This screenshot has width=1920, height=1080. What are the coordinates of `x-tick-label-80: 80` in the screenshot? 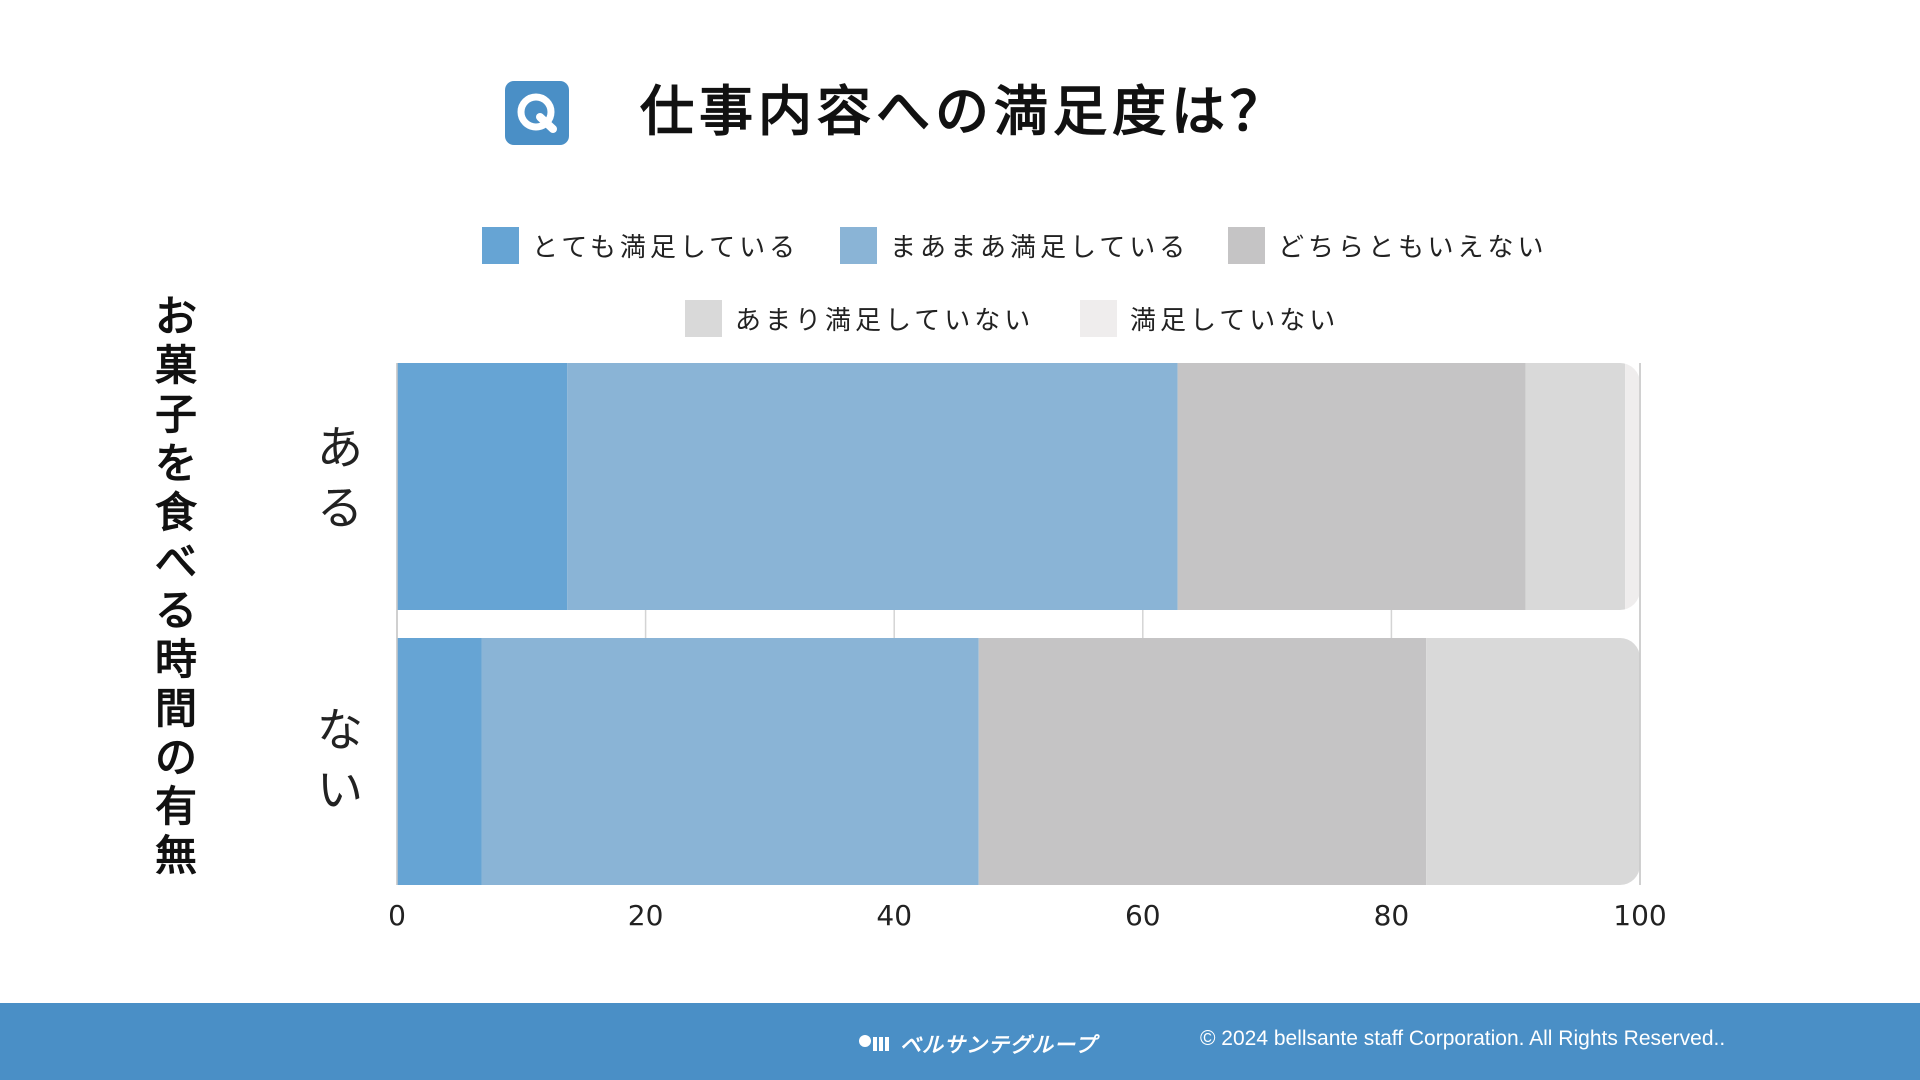 It's located at (1392, 915).